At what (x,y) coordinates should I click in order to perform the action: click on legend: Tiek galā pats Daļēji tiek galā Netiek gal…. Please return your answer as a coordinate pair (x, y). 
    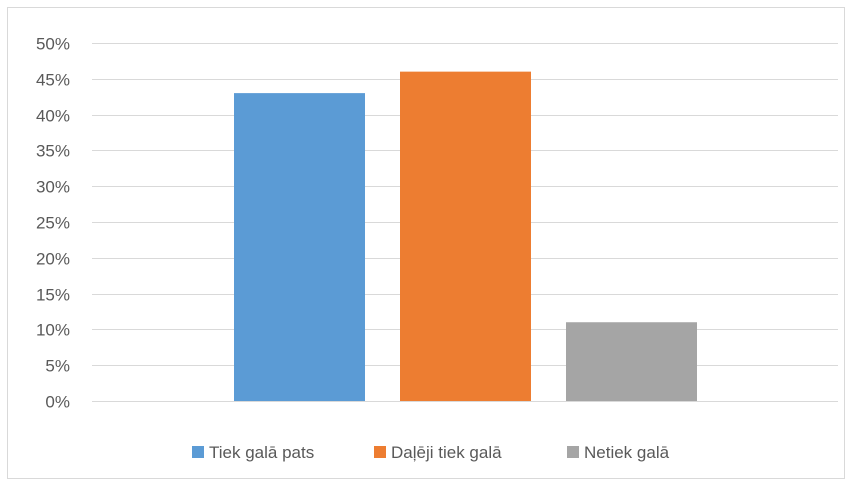
    Looking at the image, I should click on (431, 452).